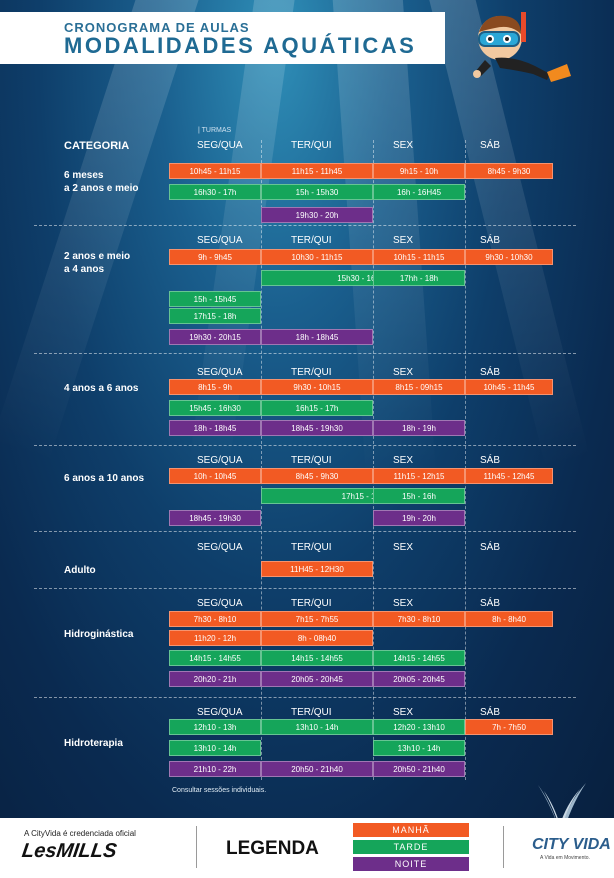 The image size is (614, 878). I want to click on class-slot: 7h - 7h50, so click(509, 727).